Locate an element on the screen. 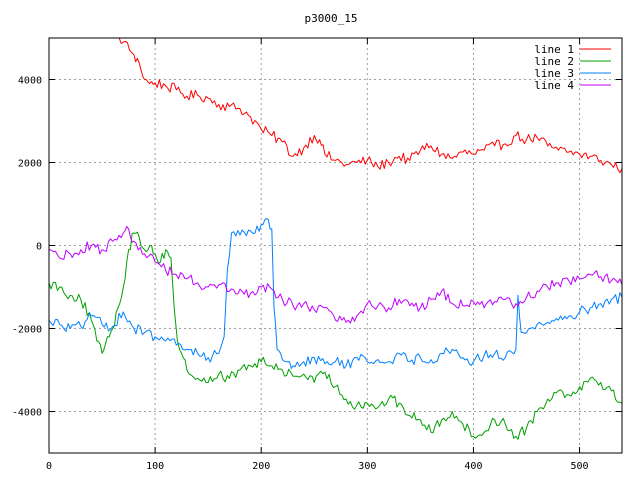 This screenshot has width=640, height=480. y-tick-label: 0 is located at coordinates (39, 247).